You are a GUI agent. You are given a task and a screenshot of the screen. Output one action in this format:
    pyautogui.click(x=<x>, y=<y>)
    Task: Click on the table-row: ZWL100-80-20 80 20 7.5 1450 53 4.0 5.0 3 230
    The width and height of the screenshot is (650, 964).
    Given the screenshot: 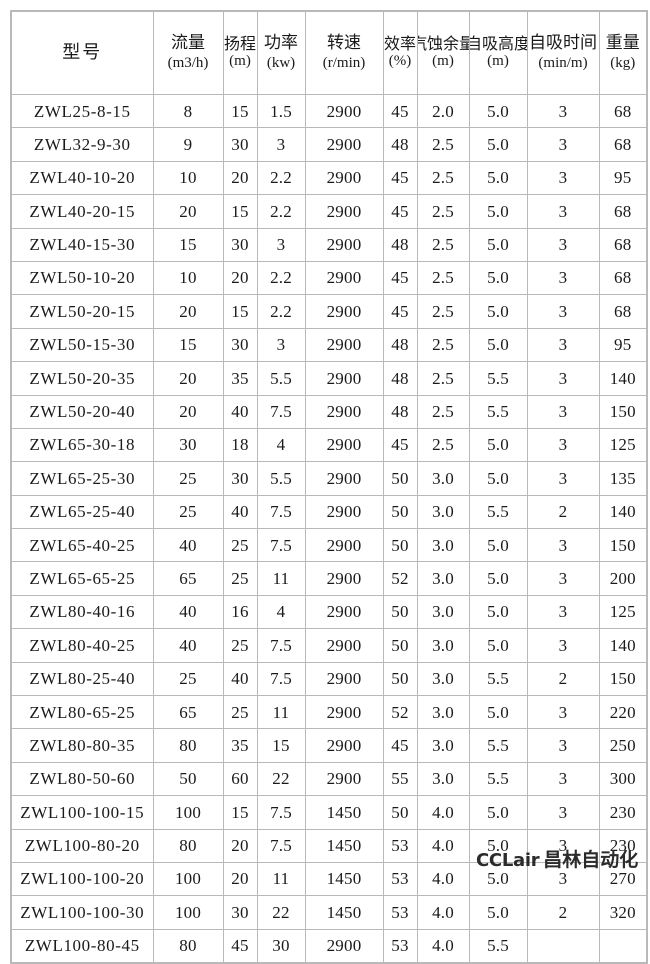 What is the action you would take?
    pyautogui.click(x=329, y=845)
    